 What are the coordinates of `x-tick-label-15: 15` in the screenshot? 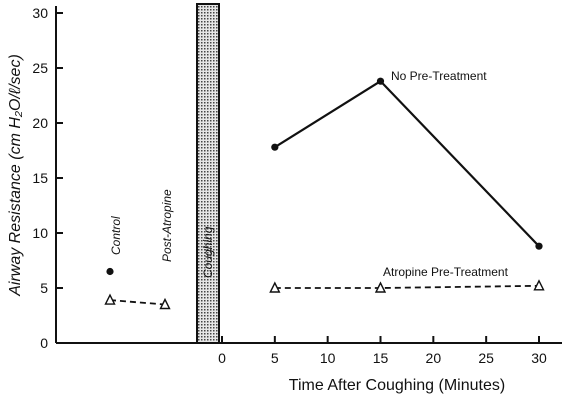 It's located at (381, 358).